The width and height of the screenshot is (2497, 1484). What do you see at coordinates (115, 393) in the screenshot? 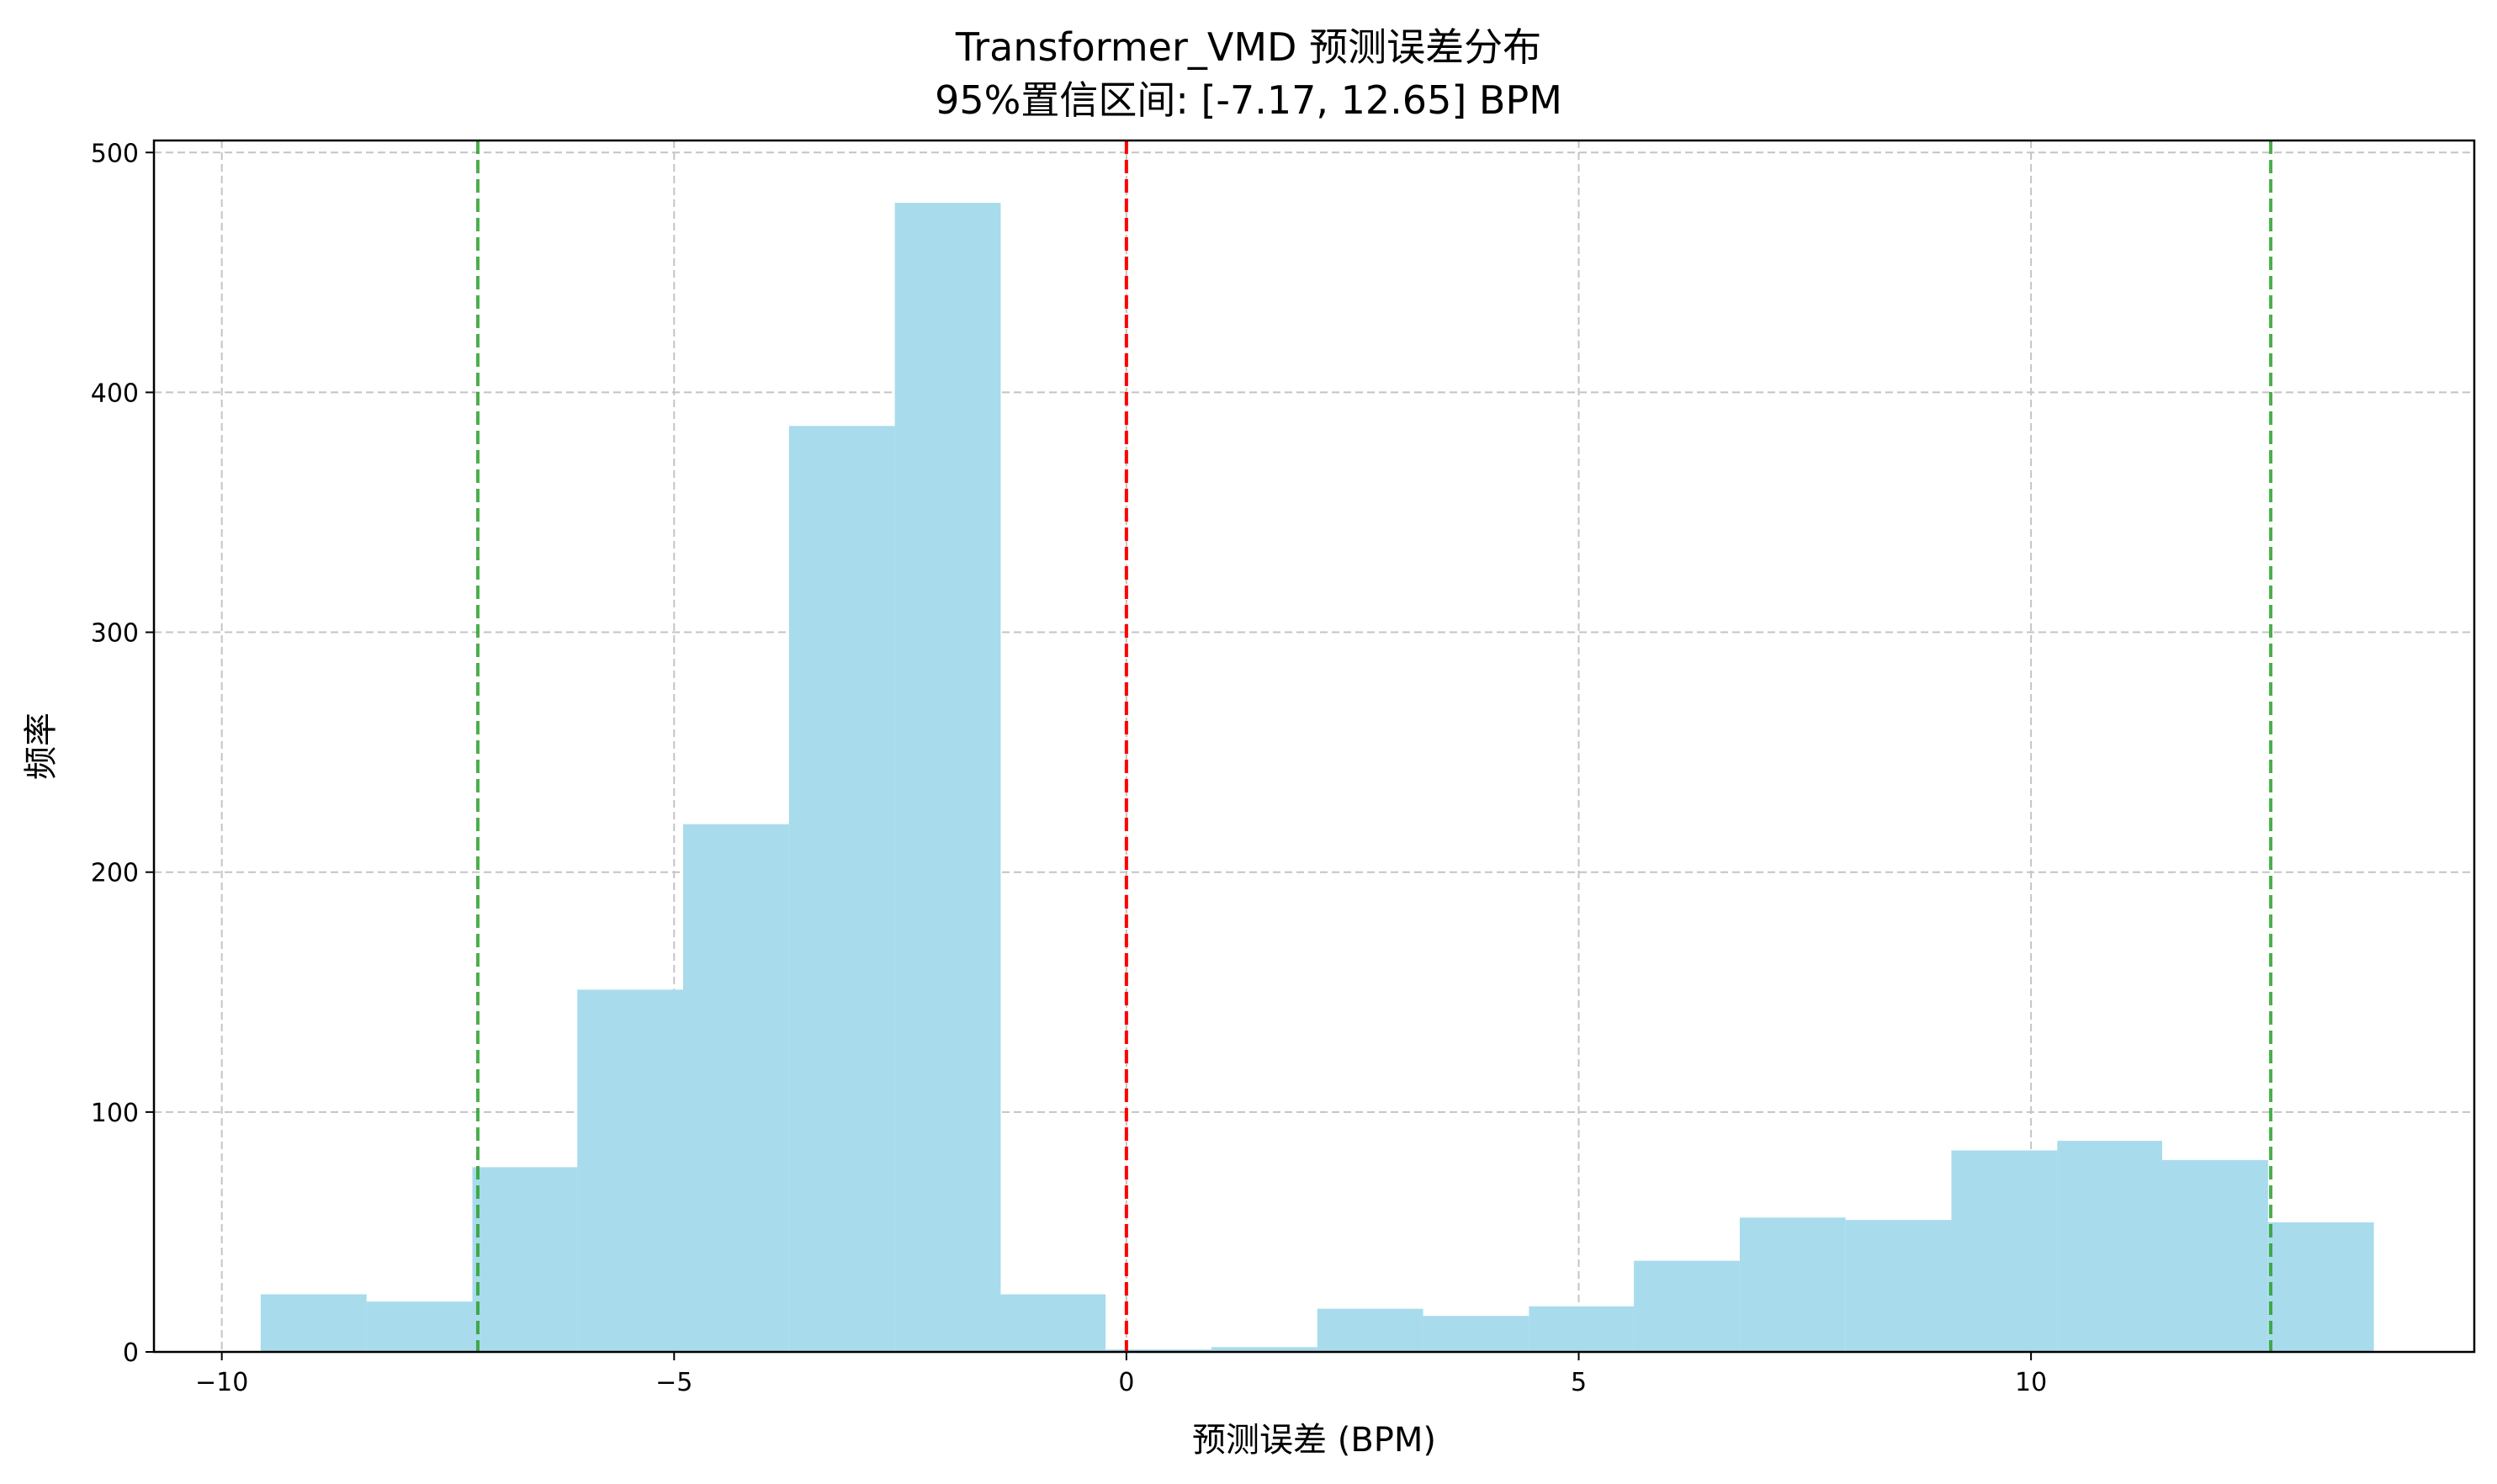
I see `y-tick-label: 400` at bounding box center [115, 393].